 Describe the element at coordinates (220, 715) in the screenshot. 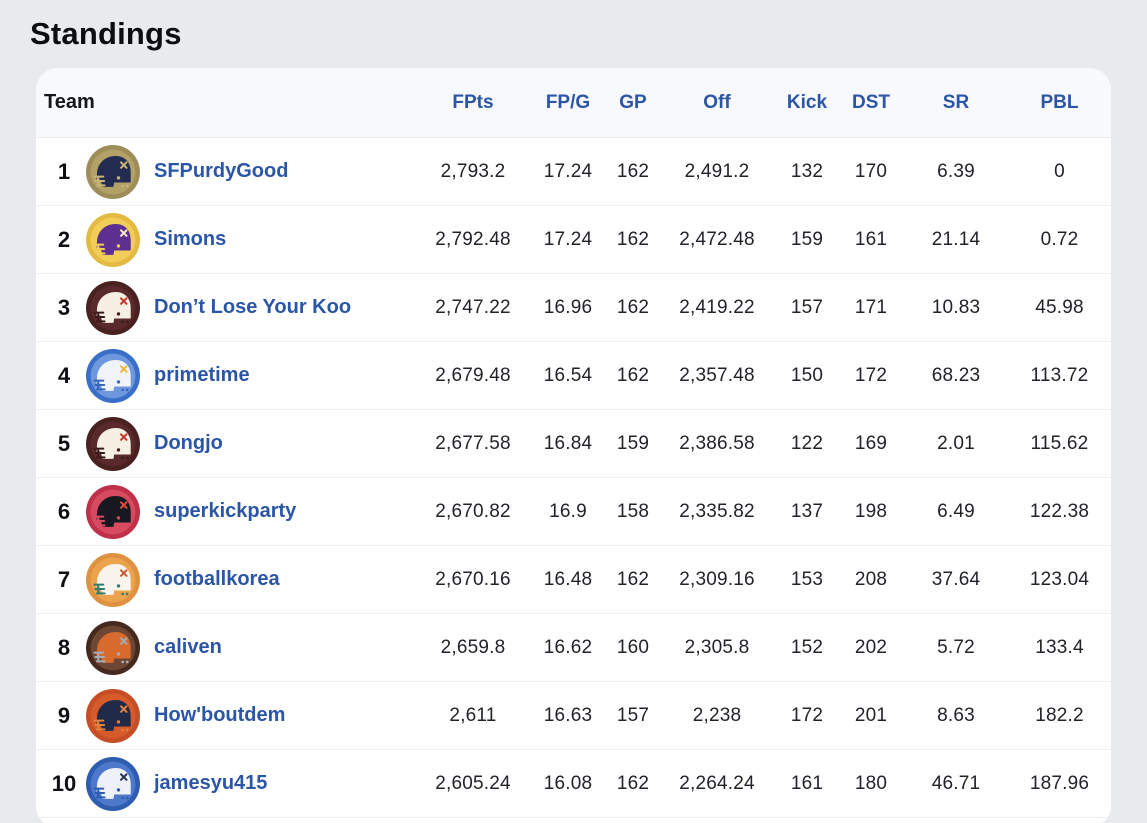

I see `team-name-link: How'boutdem` at that location.